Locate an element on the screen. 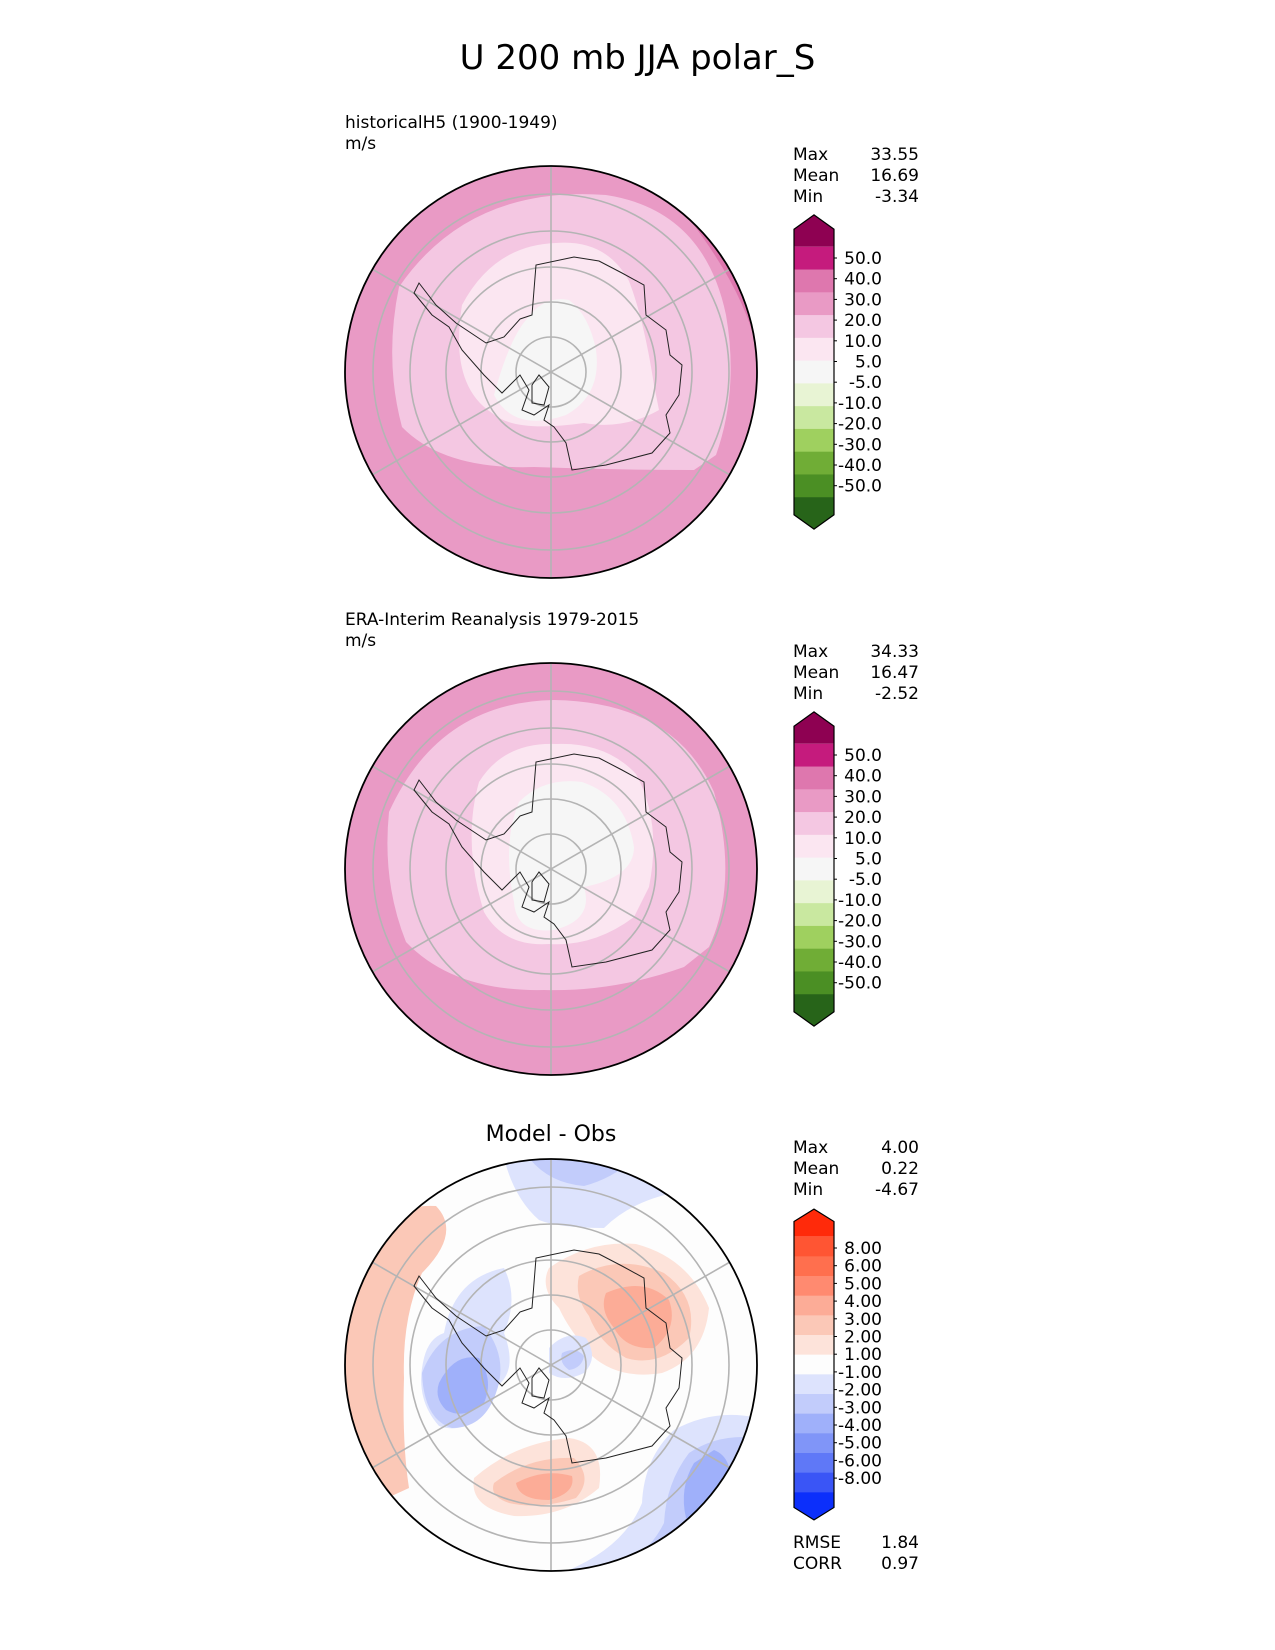  colorbar-tick-label: 6.00 is located at coordinates (863, 1267).